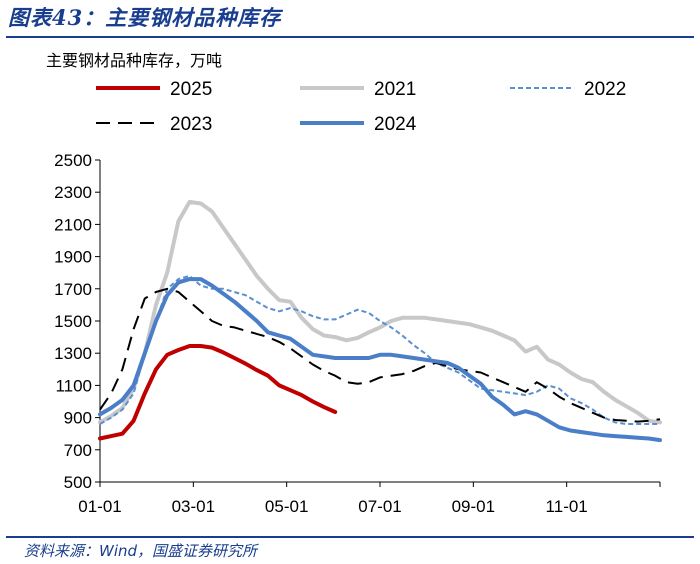 Image resolution: width=700 pixels, height=564 pixels. I want to click on y-tick-label: 2500, so click(73, 160).